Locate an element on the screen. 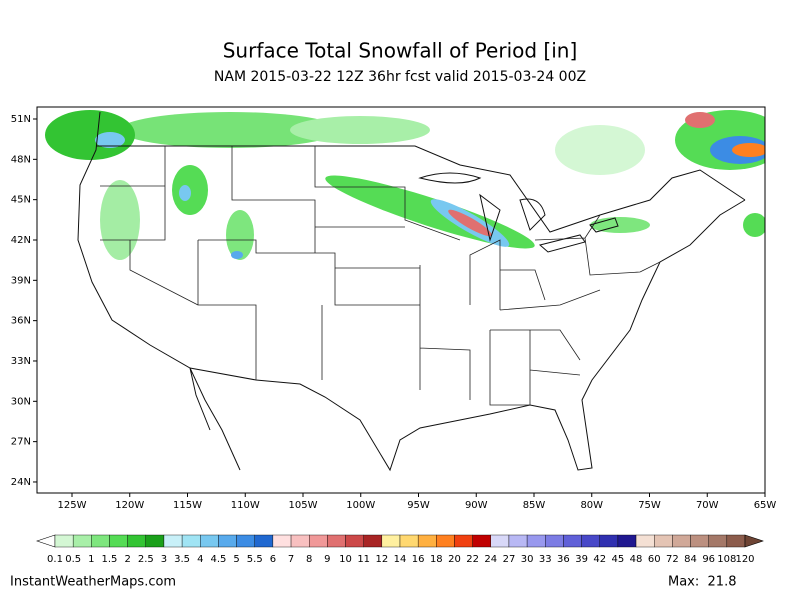  colorbar-label: 0.1 is located at coordinates (55, 559).